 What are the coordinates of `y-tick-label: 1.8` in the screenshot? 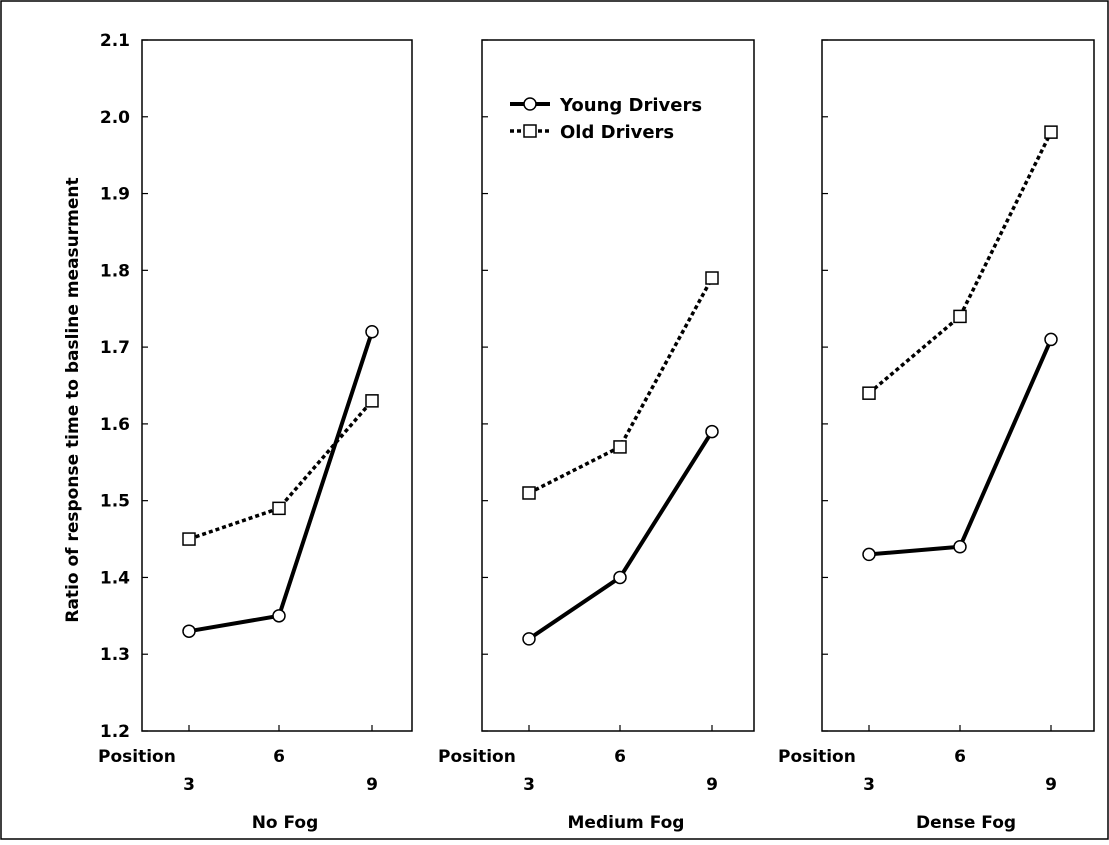 It's located at (115, 271).